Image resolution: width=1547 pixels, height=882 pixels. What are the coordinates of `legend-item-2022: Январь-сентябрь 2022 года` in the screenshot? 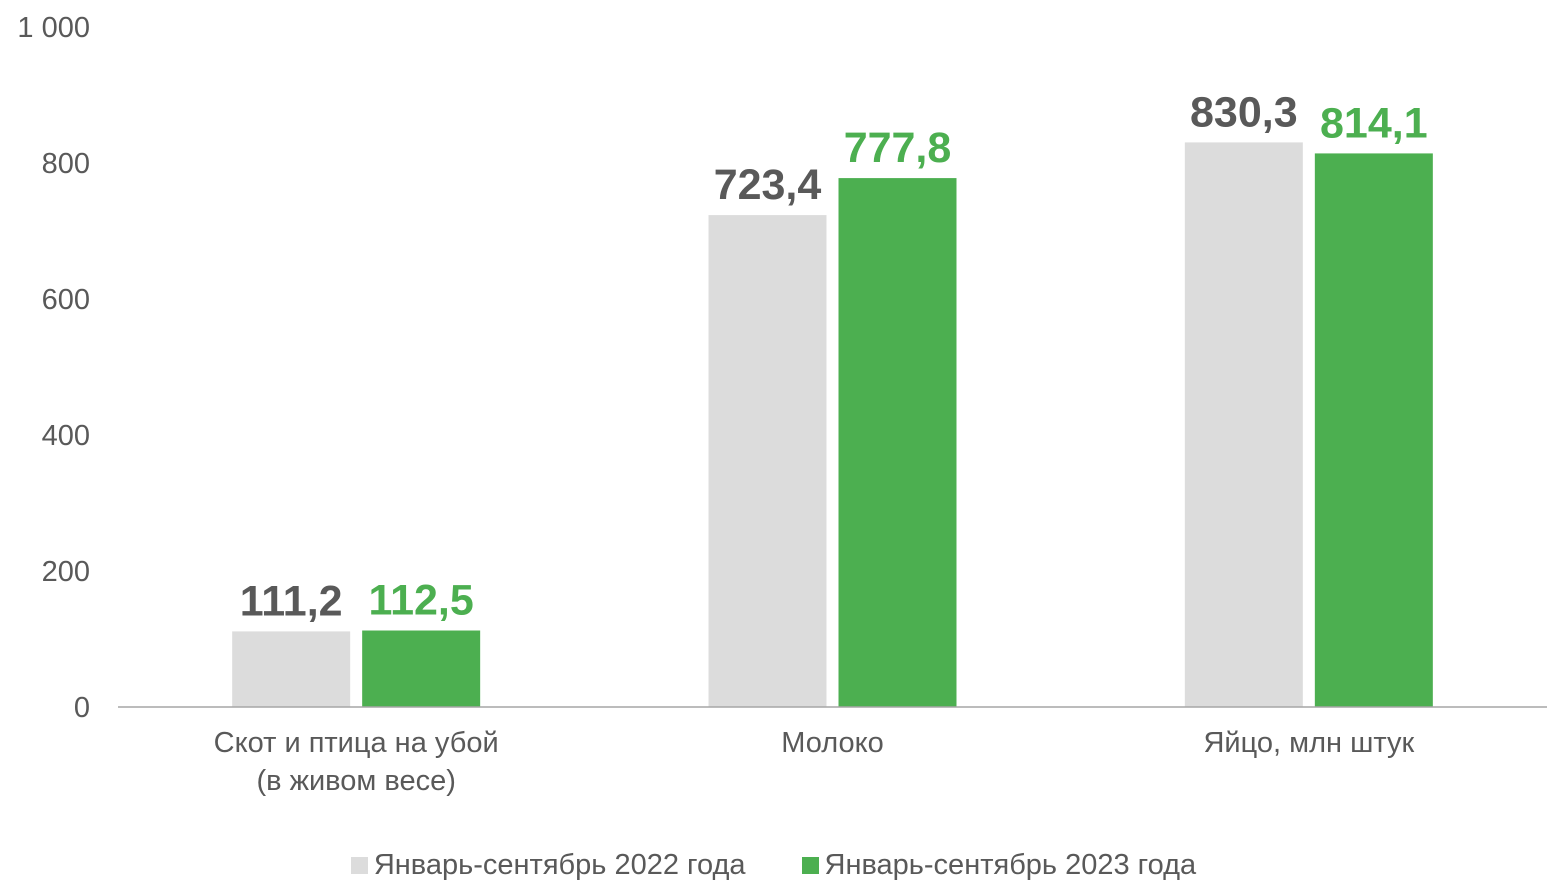 It's located at (548, 865).